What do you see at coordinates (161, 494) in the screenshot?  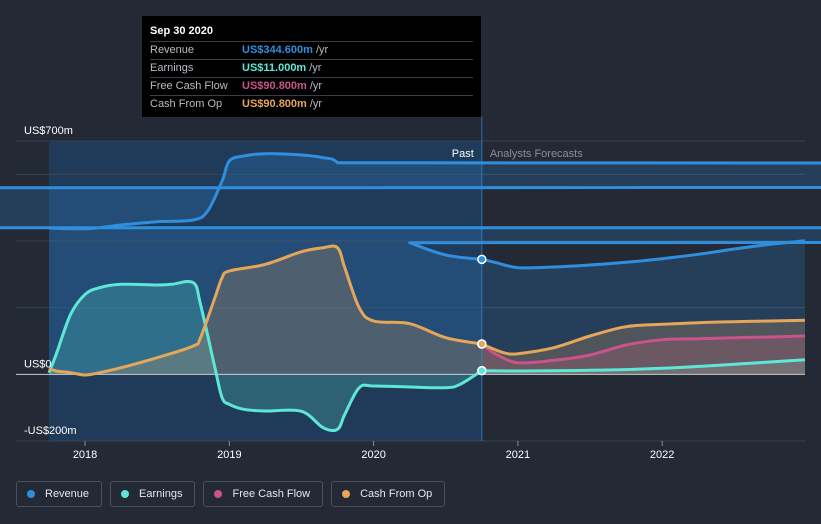 I see `legend-label: Earnings` at bounding box center [161, 494].